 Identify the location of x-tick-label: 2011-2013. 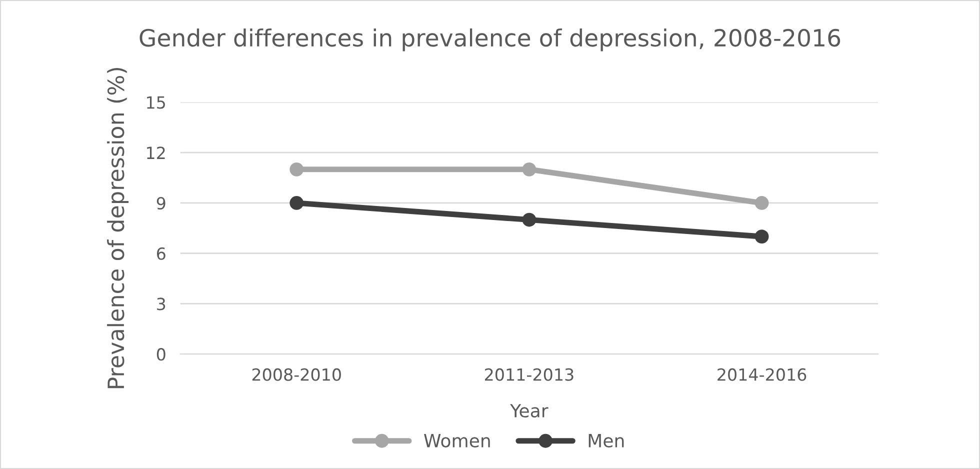
(529, 374).